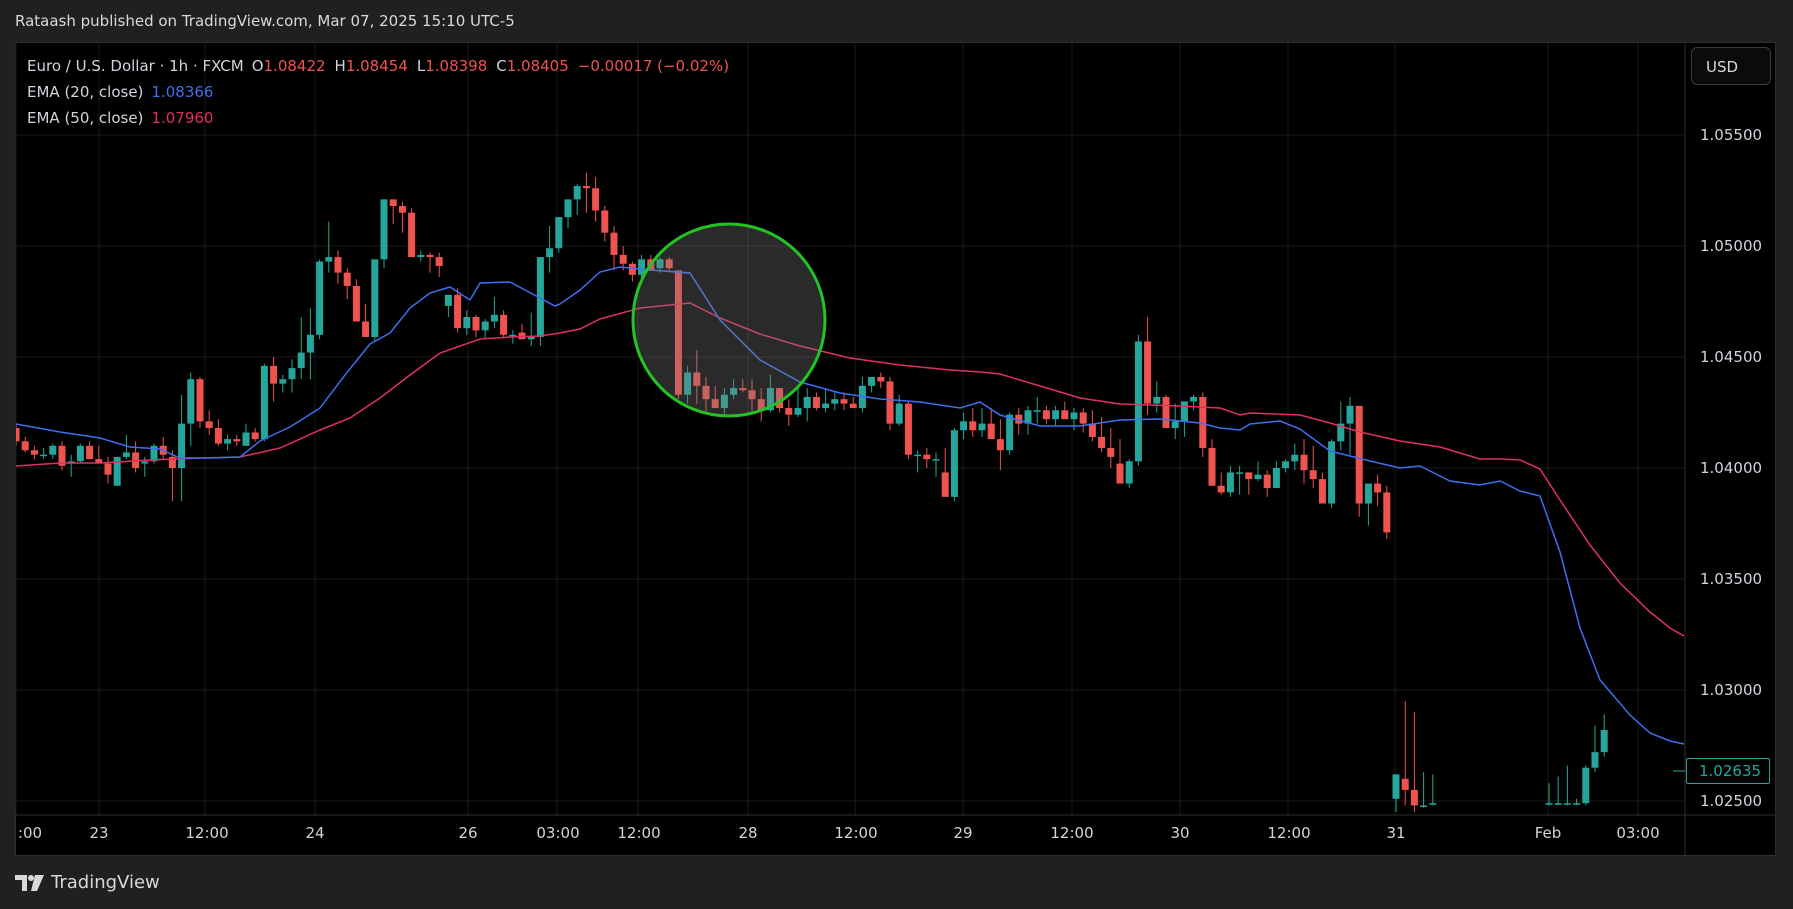 The height and width of the screenshot is (909, 1793). What do you see at coordinates (537, 66) in the screenshot?
I see `close-value: 1.08405` at bounding box center [537, 66].